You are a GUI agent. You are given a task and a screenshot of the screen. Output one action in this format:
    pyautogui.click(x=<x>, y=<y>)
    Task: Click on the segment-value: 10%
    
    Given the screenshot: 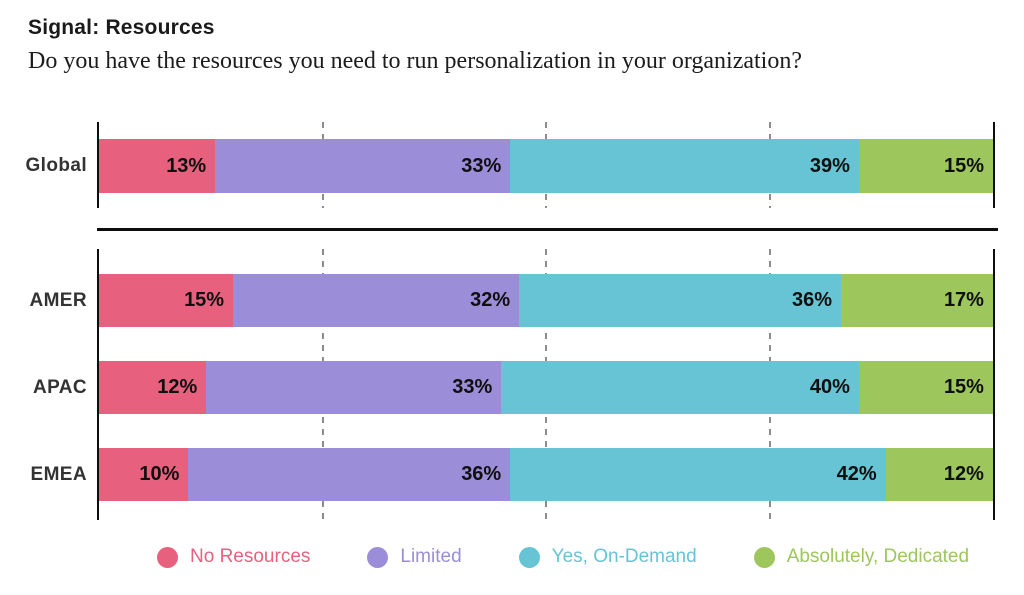 What is the action you would take?
    pyautogui.click(x=159, y=474)
    